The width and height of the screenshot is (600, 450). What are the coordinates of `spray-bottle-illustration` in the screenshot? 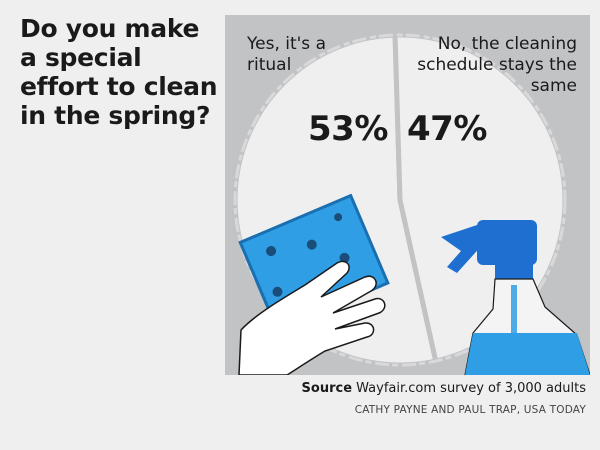 It's located at (515, 297).